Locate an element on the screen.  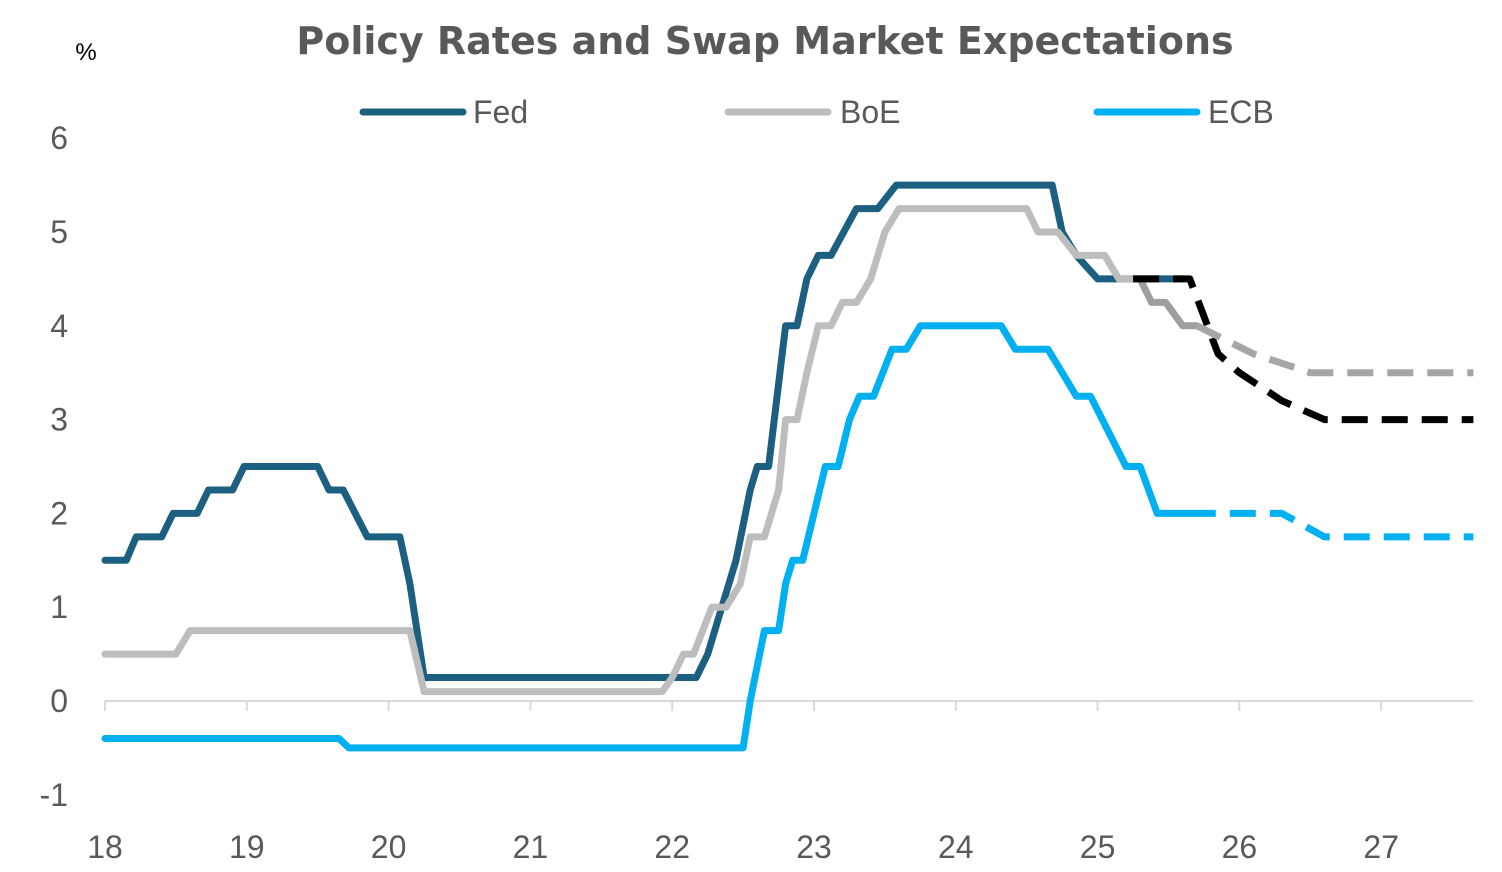
series-line-boe-swap-expectations is located at coordinates (1334, 349).